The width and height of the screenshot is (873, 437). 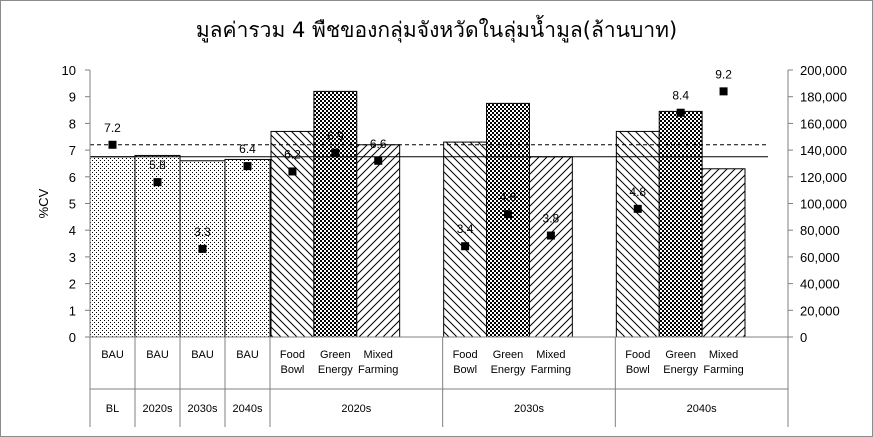 What do you see at coordinates (72, 257) in the screenshot?
I see `y-tick-label: 3` at bounding box center [72, 257].